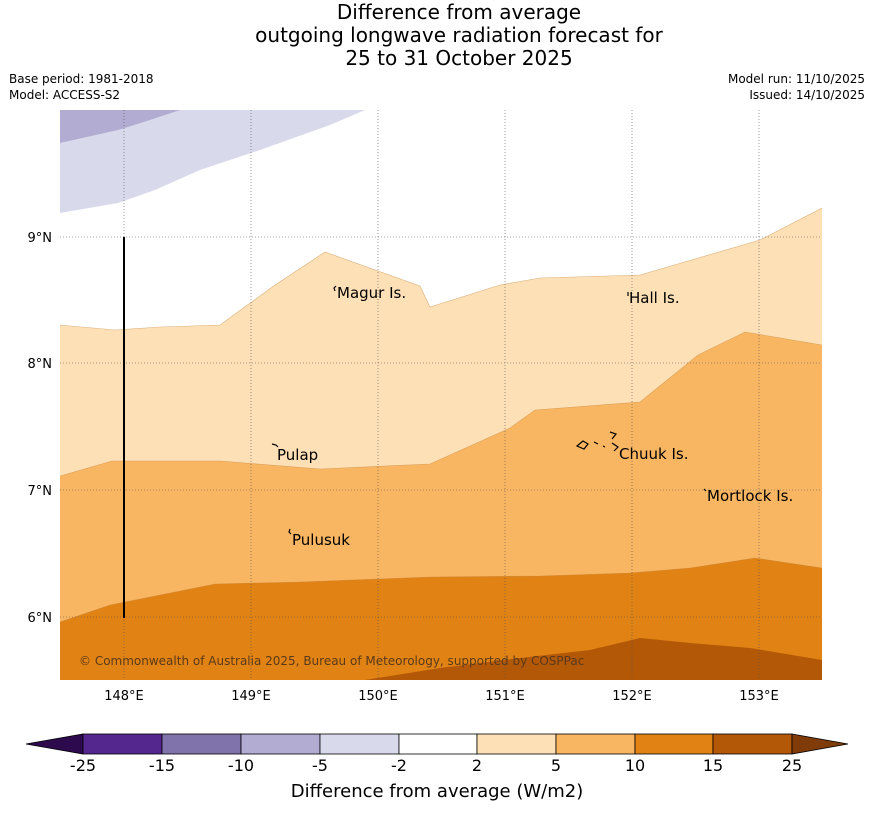  I want to click on colorbar-swatch-neutral, so click(438, 744).